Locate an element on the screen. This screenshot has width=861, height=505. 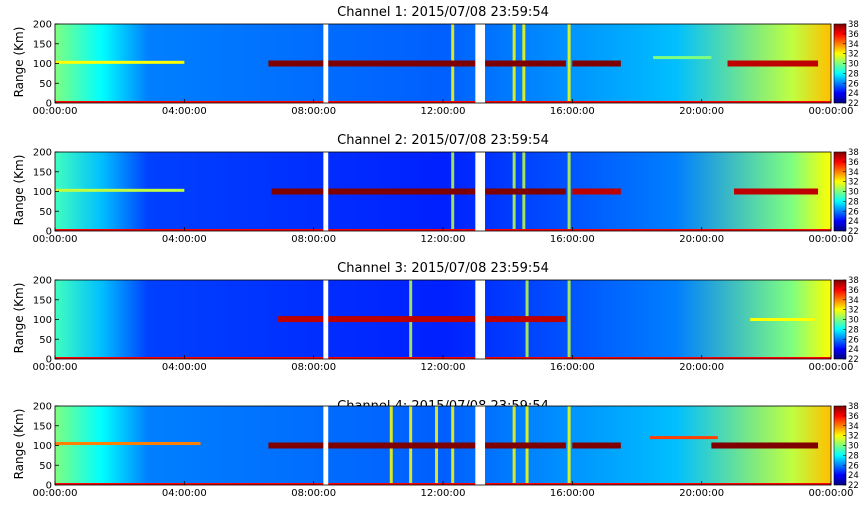
panel-2-ylabel: Range (Km) is located at coordinates (19, 190).